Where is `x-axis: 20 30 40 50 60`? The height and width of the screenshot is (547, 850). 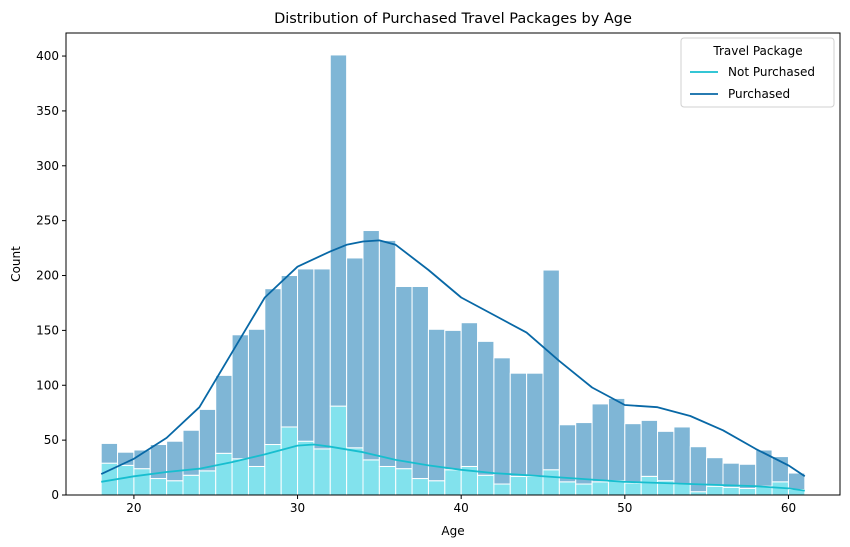
x-axis: 20 30 40 50 60 is located at coordinates (461, 505).